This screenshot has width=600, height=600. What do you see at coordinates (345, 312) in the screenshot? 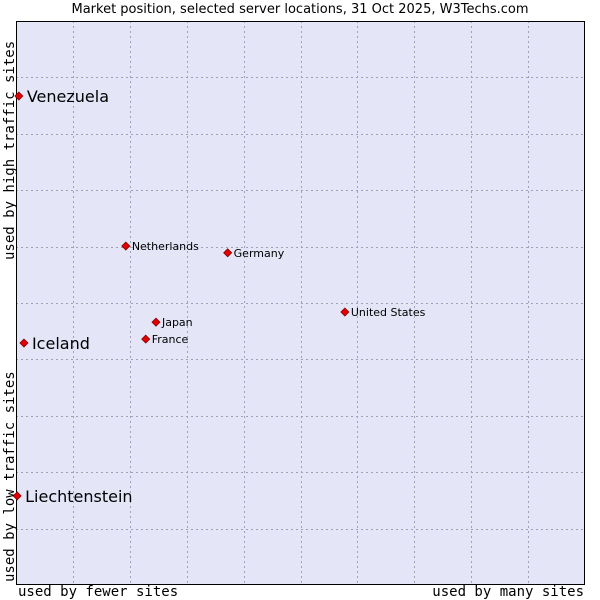
I see `point-marker-united-states` at bounding box center [345, 312].